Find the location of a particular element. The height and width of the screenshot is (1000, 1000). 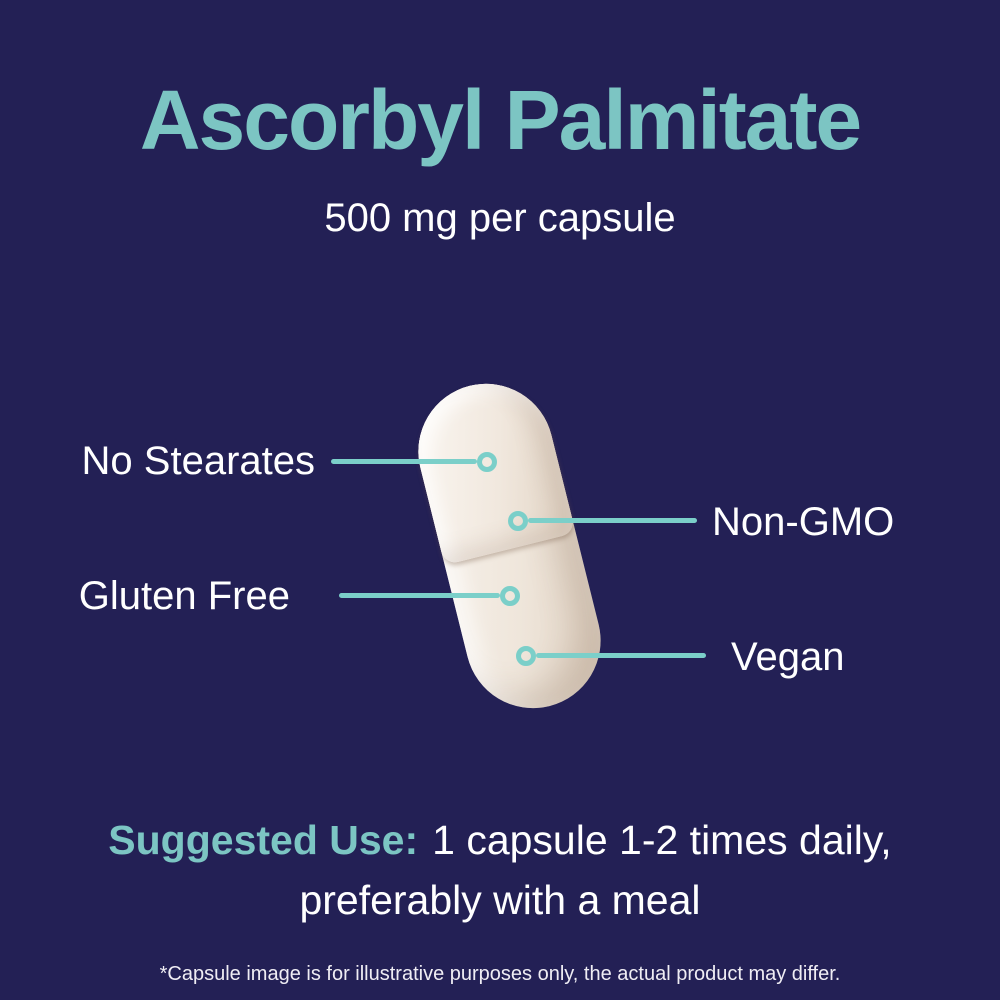

callout-line-vegan is located at coordinates (621, 655).